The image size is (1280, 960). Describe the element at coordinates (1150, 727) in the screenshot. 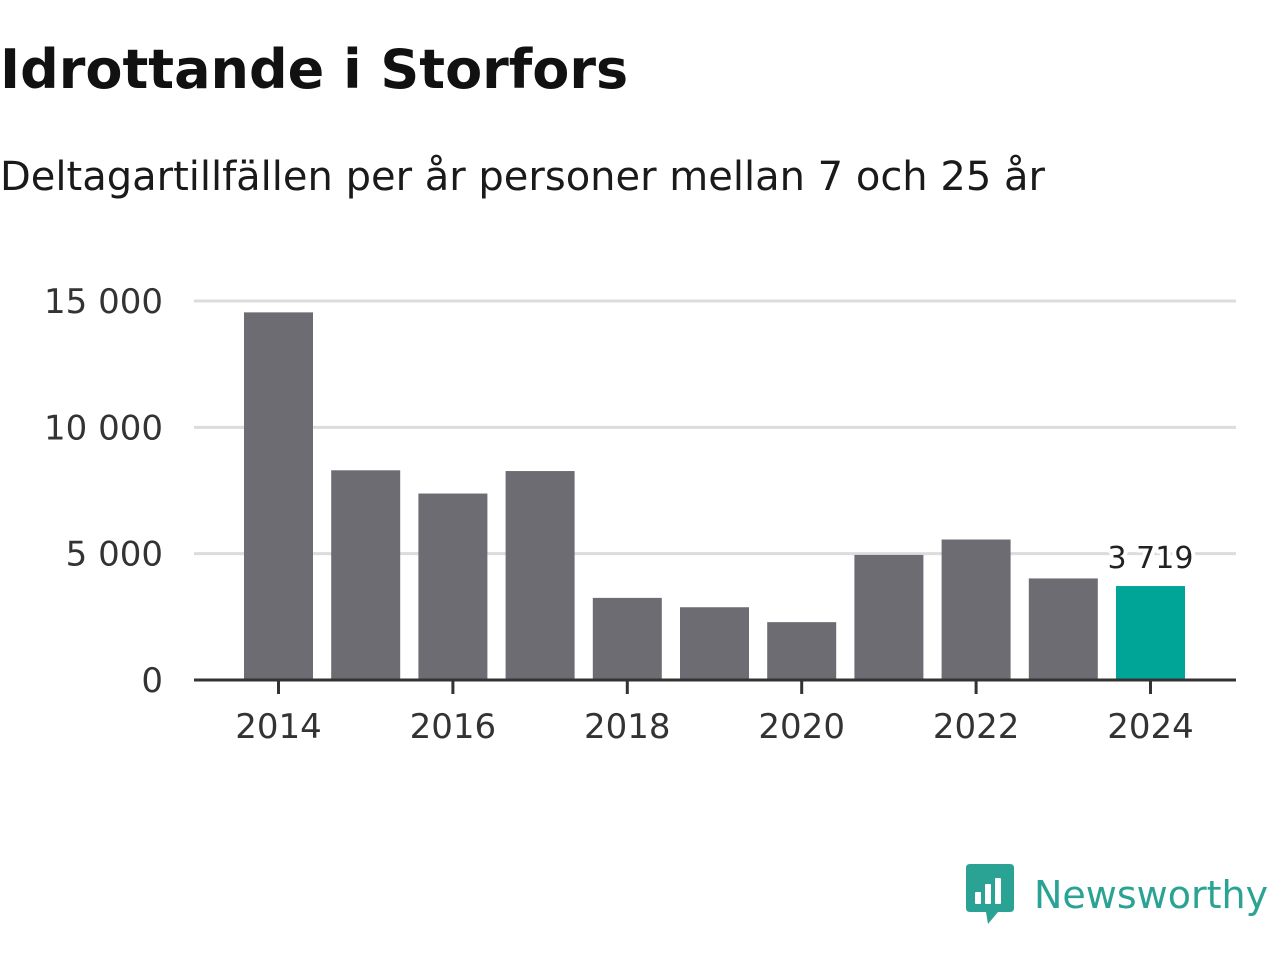

I see `x-tick-label: 2024` at that location.